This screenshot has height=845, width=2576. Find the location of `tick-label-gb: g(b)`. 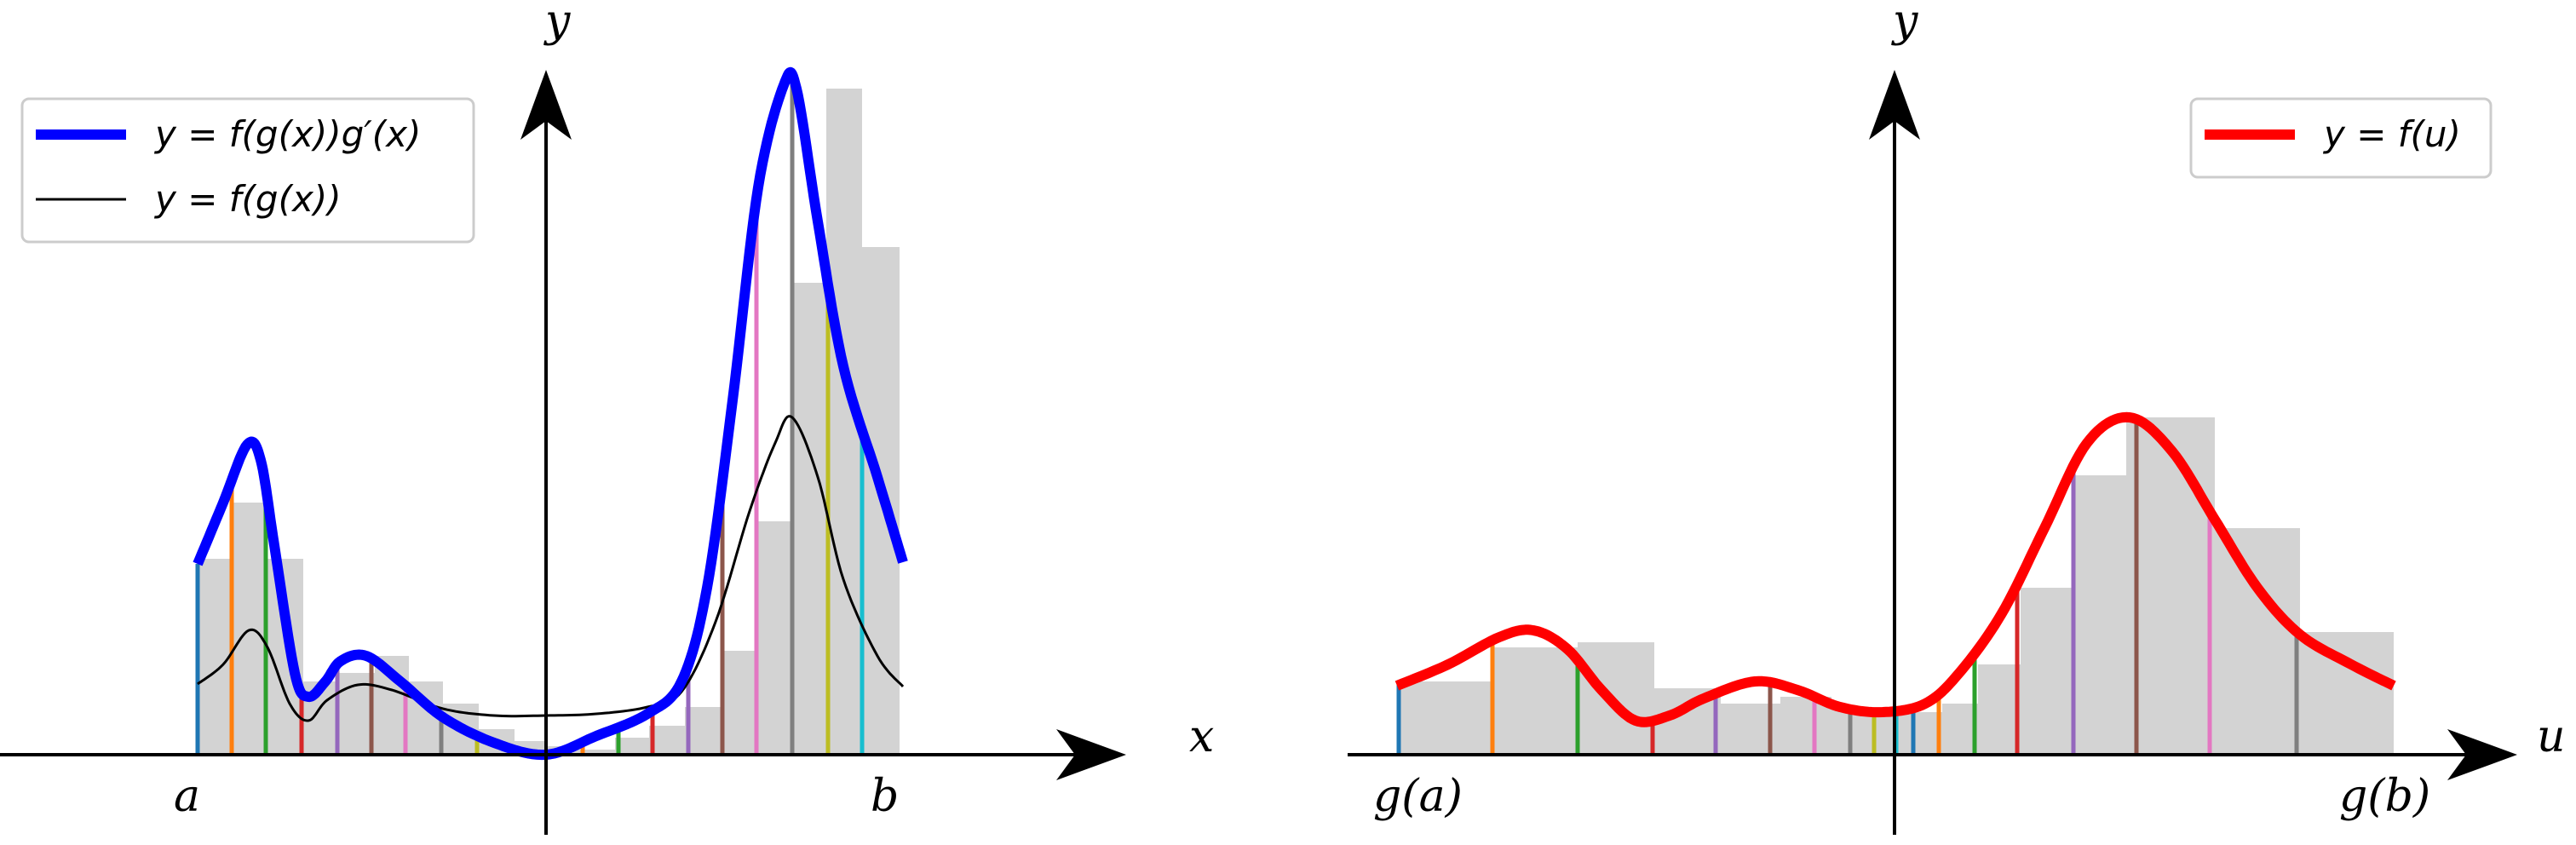

tick-label-gb: g(b) is located at coordinates (2385, 796).